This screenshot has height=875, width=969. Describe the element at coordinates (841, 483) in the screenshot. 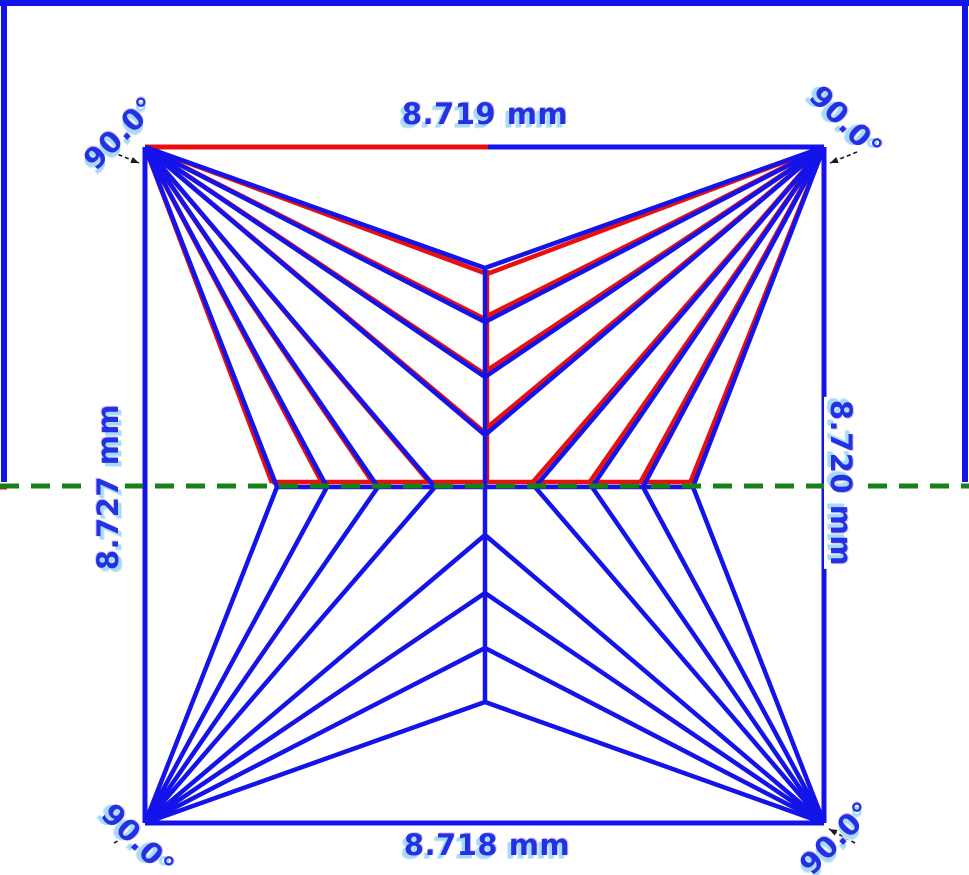

I see `right-height-label: 8.720 mm` at that location.